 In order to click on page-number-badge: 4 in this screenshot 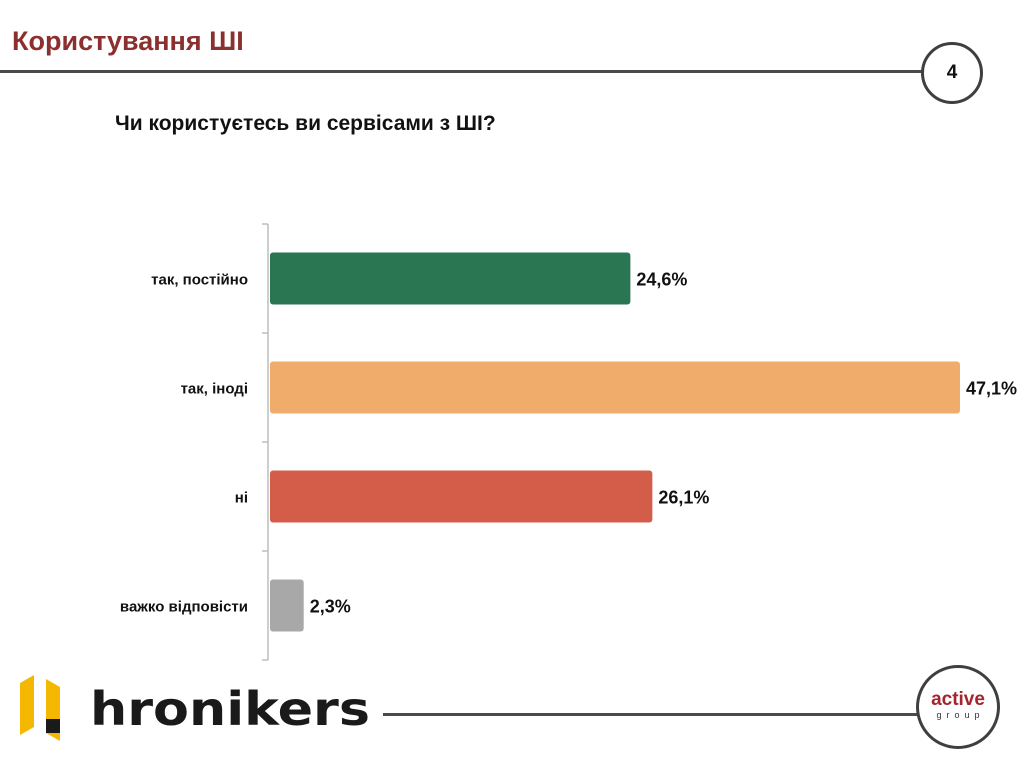, I will do `click(952, 73)`.